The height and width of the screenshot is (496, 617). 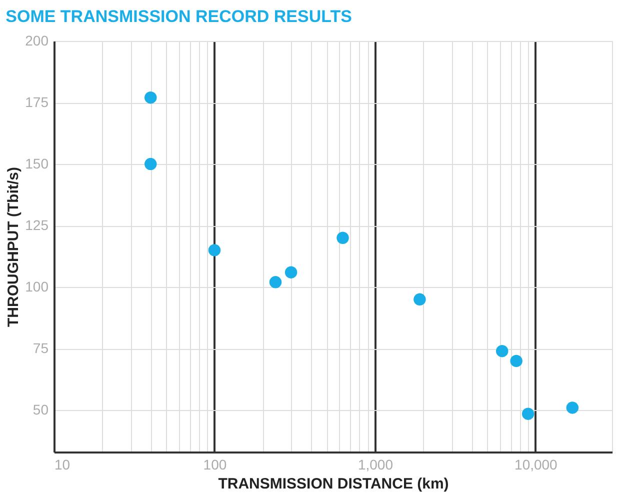 What do you see at coordinates (536, 464) in the screenshot?
I see `x-tick-label: 10,000` at bounding box center [536, 464].